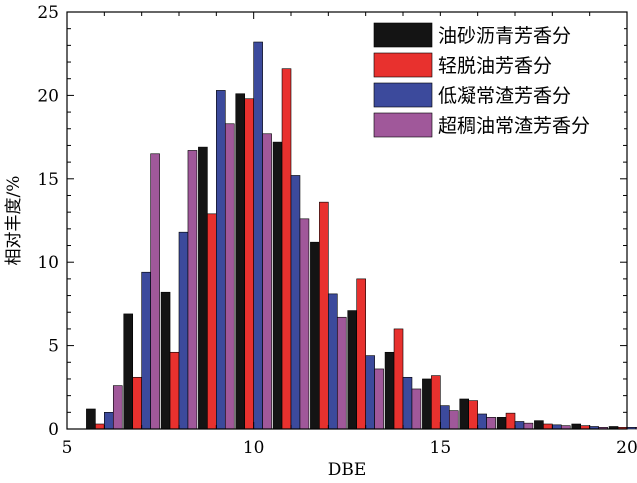  What do you see at coordinates (203, 288) in the screenshot?
I see `bar-s0-dbe9` at bounding box center [203, 288].